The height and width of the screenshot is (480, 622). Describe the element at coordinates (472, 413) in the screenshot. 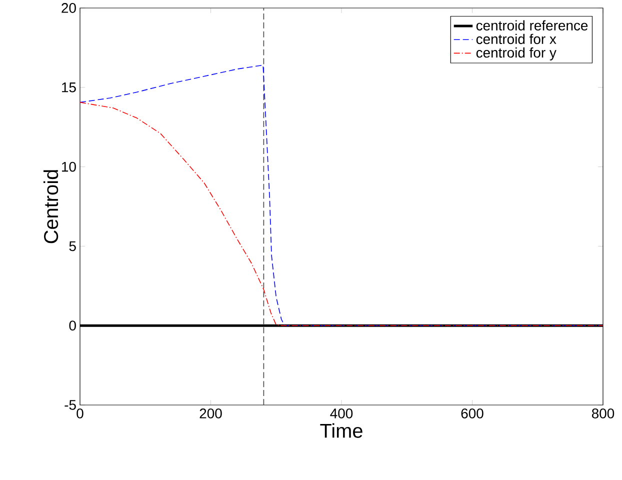

I see `x-tick-label: 600` at that location.